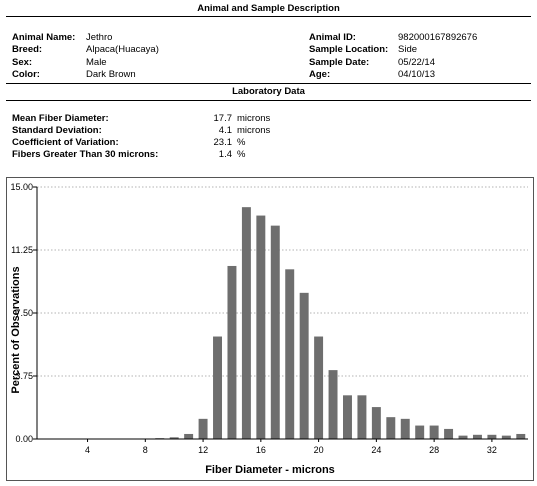  Describe the element at coordinates (145, 450) in the screenshot. I see `x-tick-label: 8` at that location.